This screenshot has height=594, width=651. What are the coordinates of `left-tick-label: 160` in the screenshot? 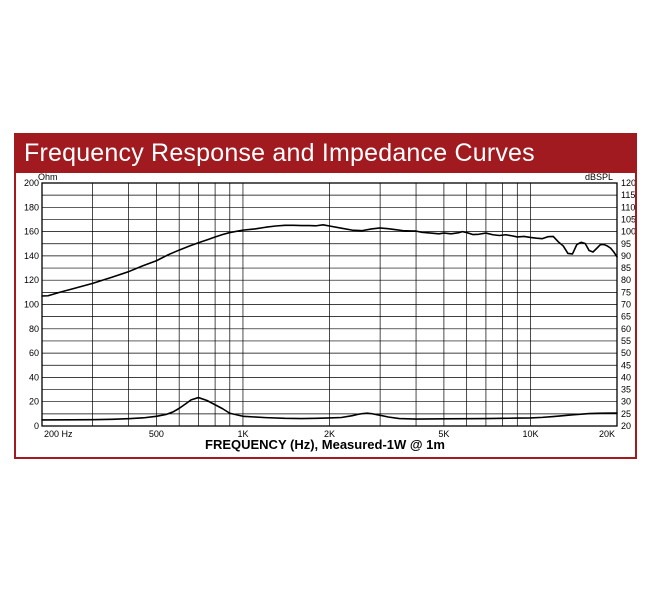 It's located at (31, 232).